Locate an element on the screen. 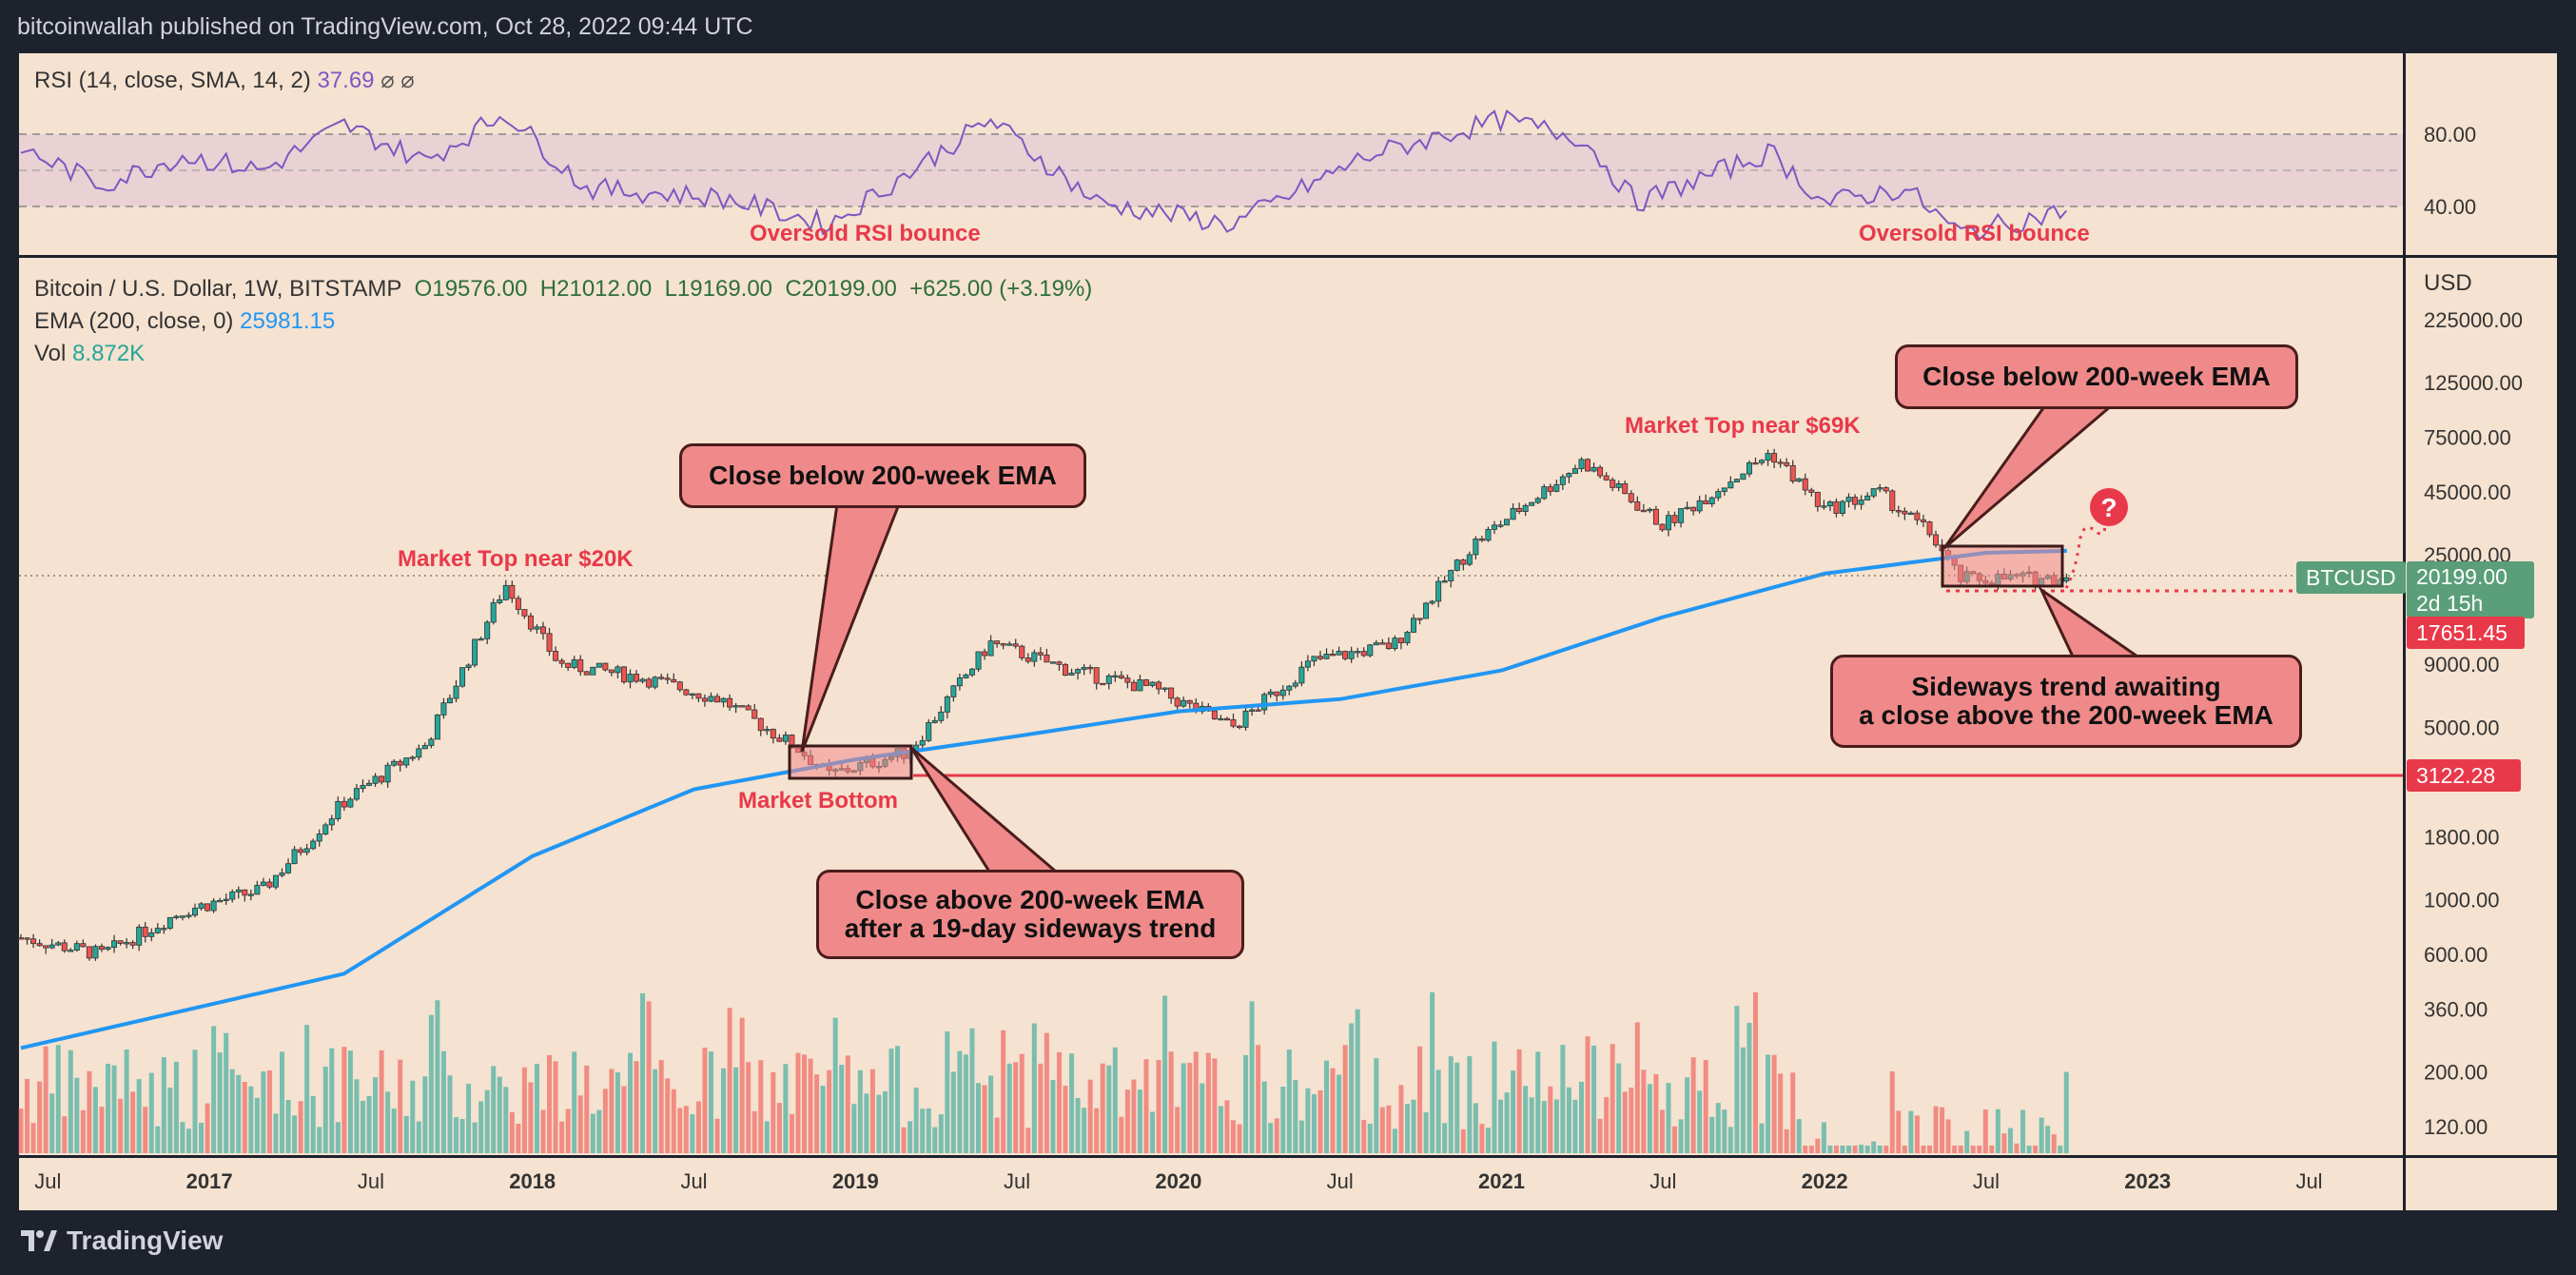 The image size is (2576, 1275). x-tick-label: 2021 is located at coordinates (1502, 1181).